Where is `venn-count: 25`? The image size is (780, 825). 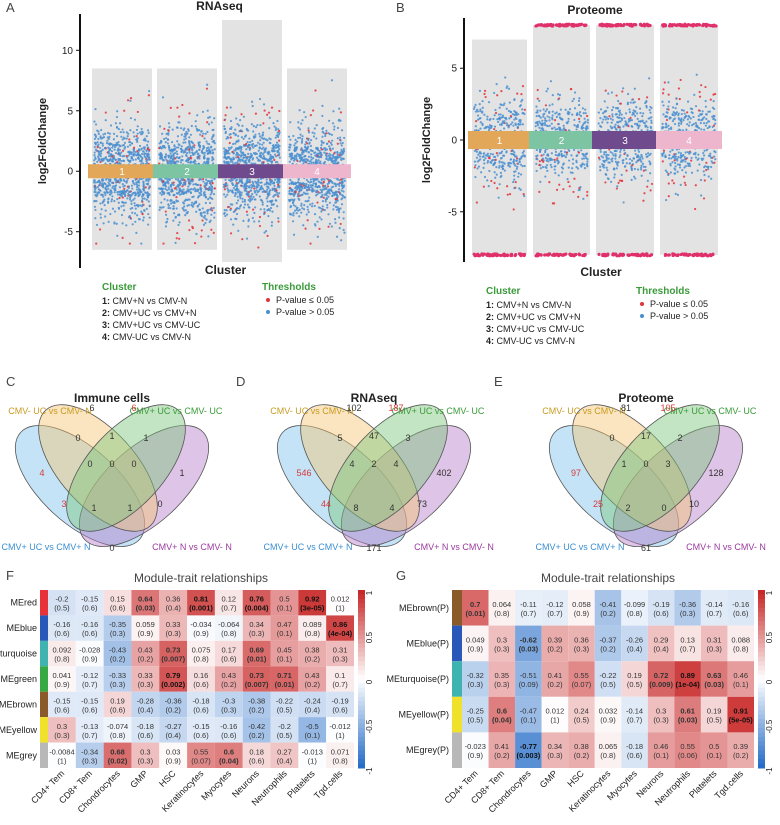
venn-count: 25 is located at coordinates (598, 504).